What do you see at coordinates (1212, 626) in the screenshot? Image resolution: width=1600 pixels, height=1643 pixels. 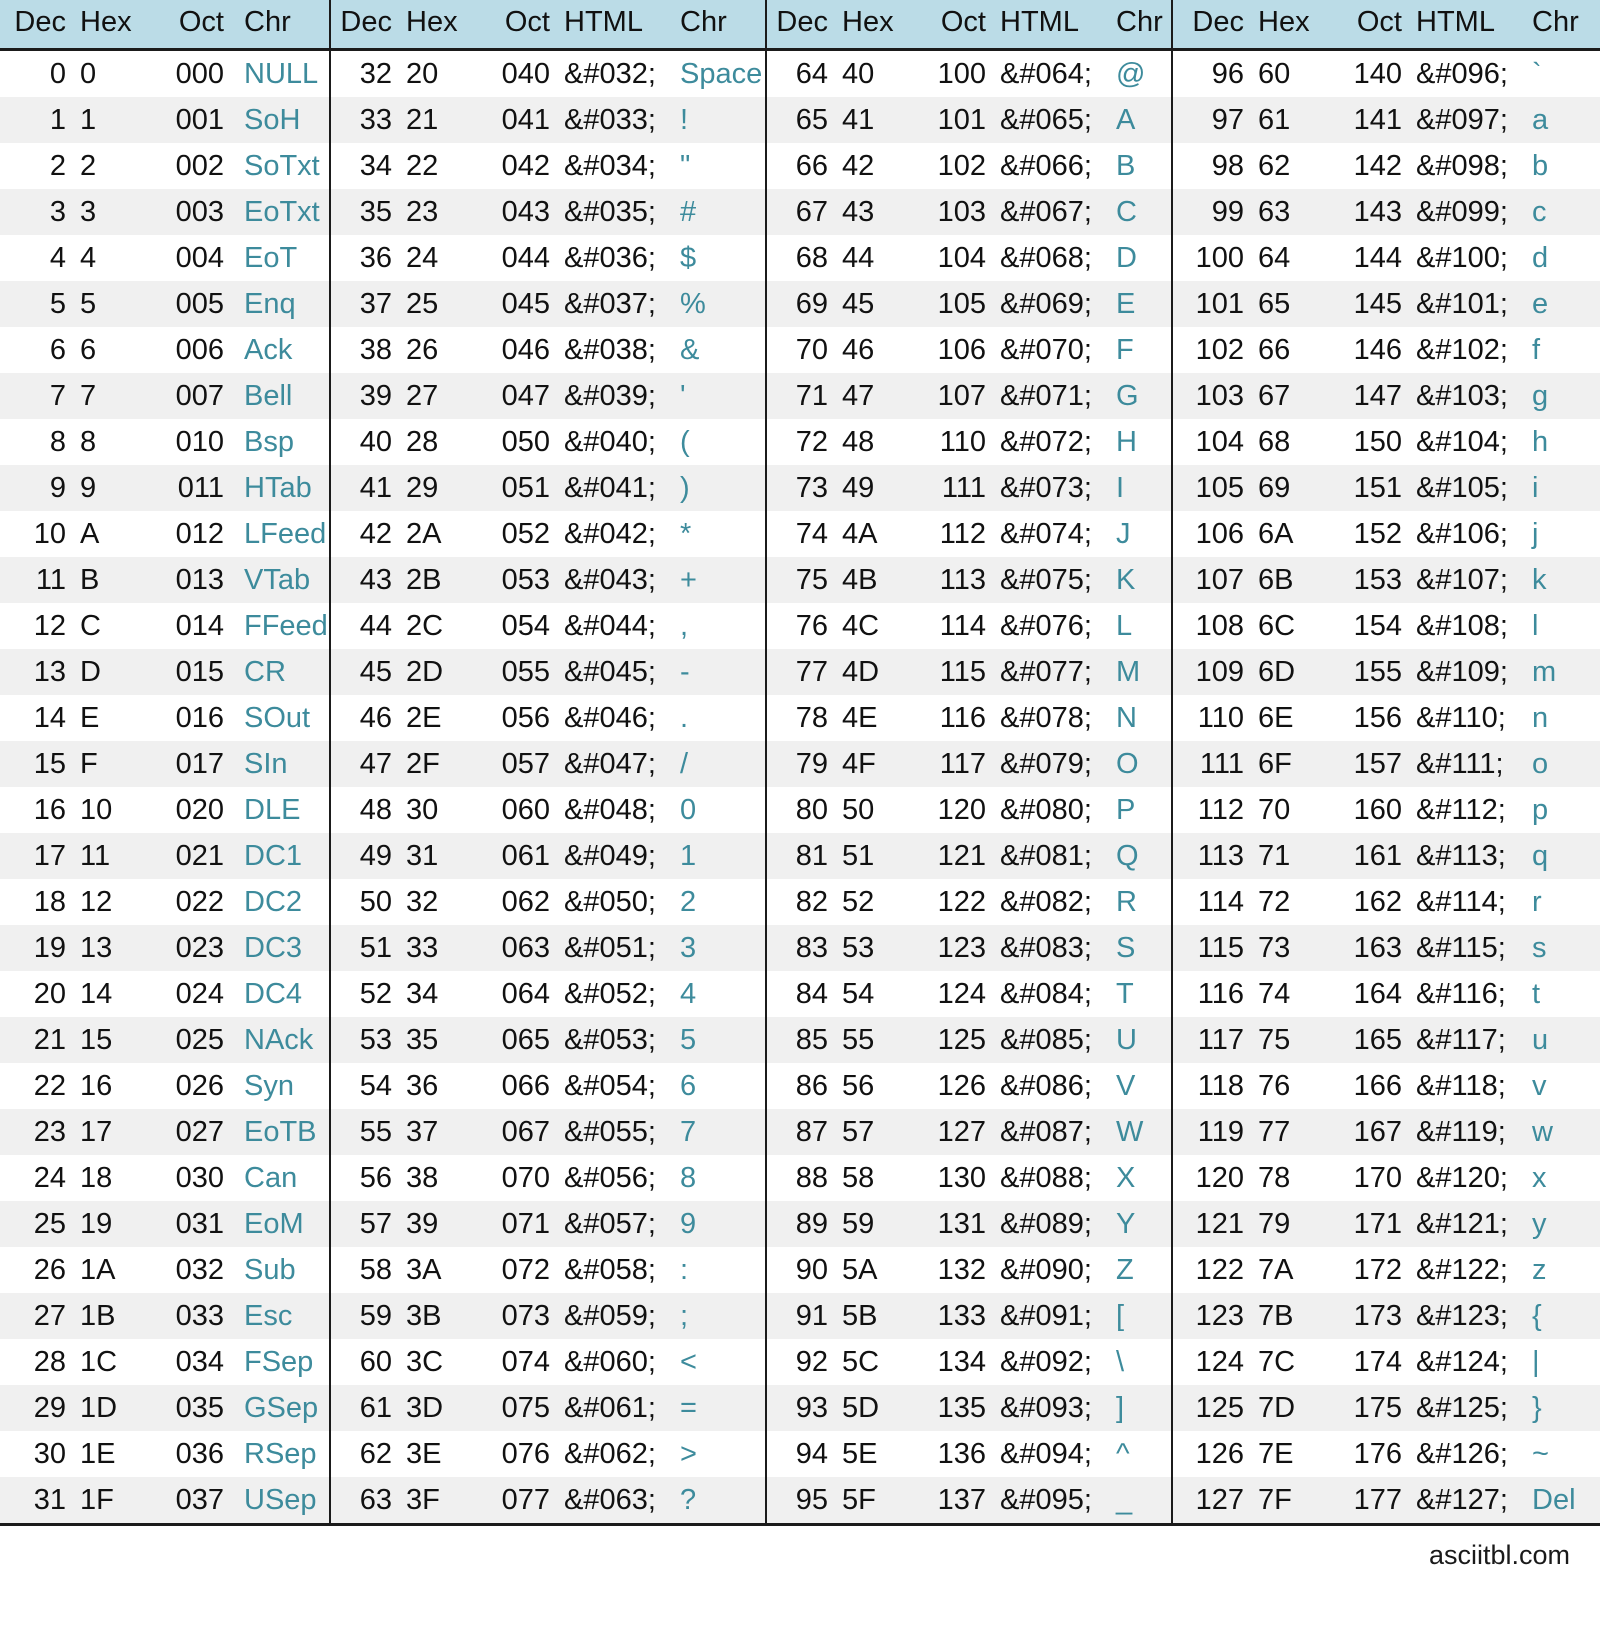 I see `cell-block4-dec: 108` at bounding box center [1212, 626].